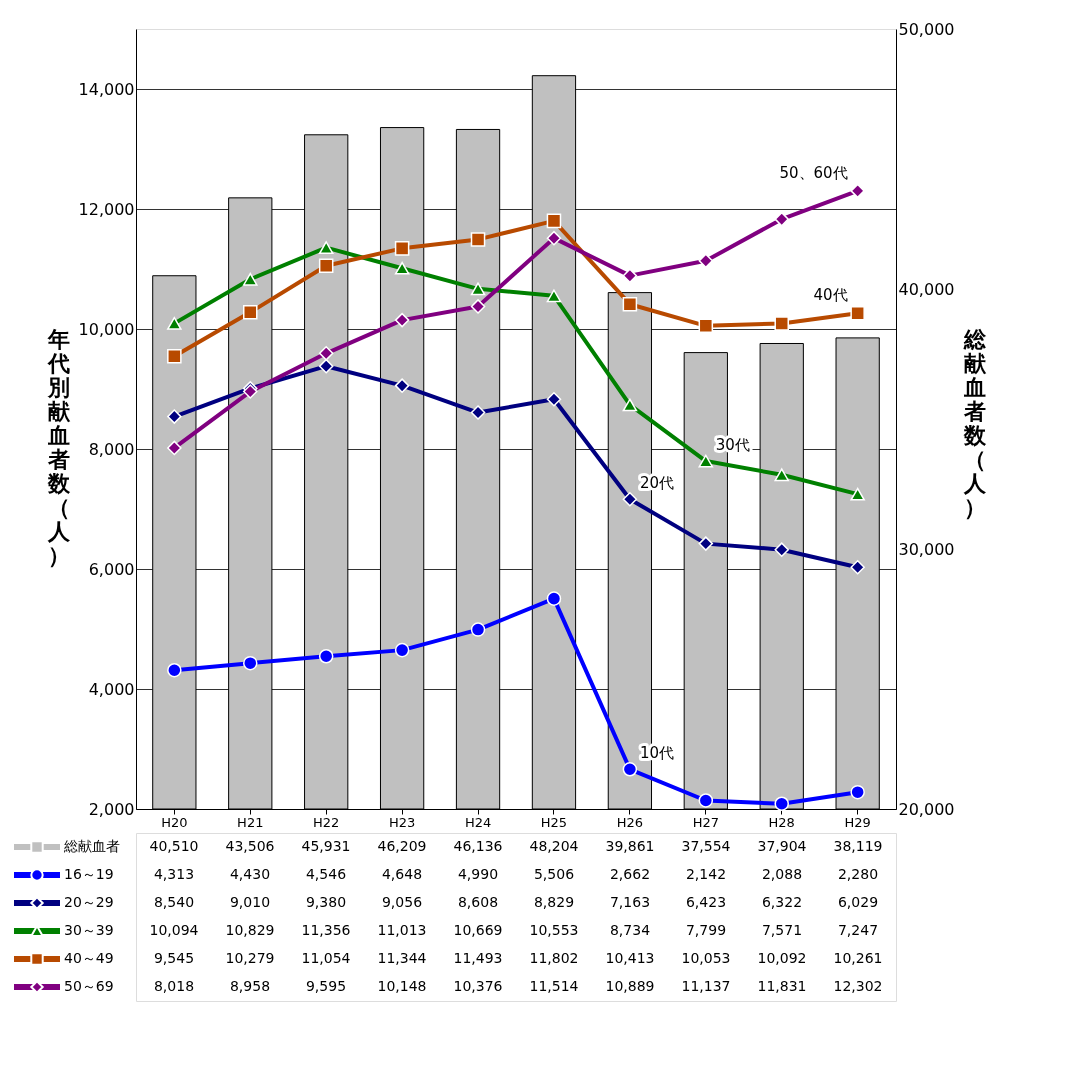  Describe the element at coordinates (858, 958) in the screenshot. I see `data-label: 10,261` at that location.